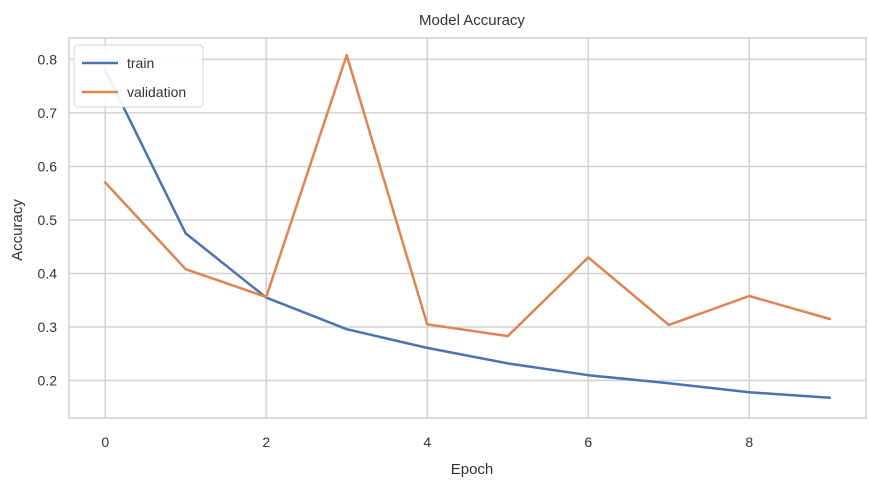 The image size is (869, 488). Describe the element at coordinates (48, 220) in the screenshot. I see `y-tick-label: 0.5` at that location.